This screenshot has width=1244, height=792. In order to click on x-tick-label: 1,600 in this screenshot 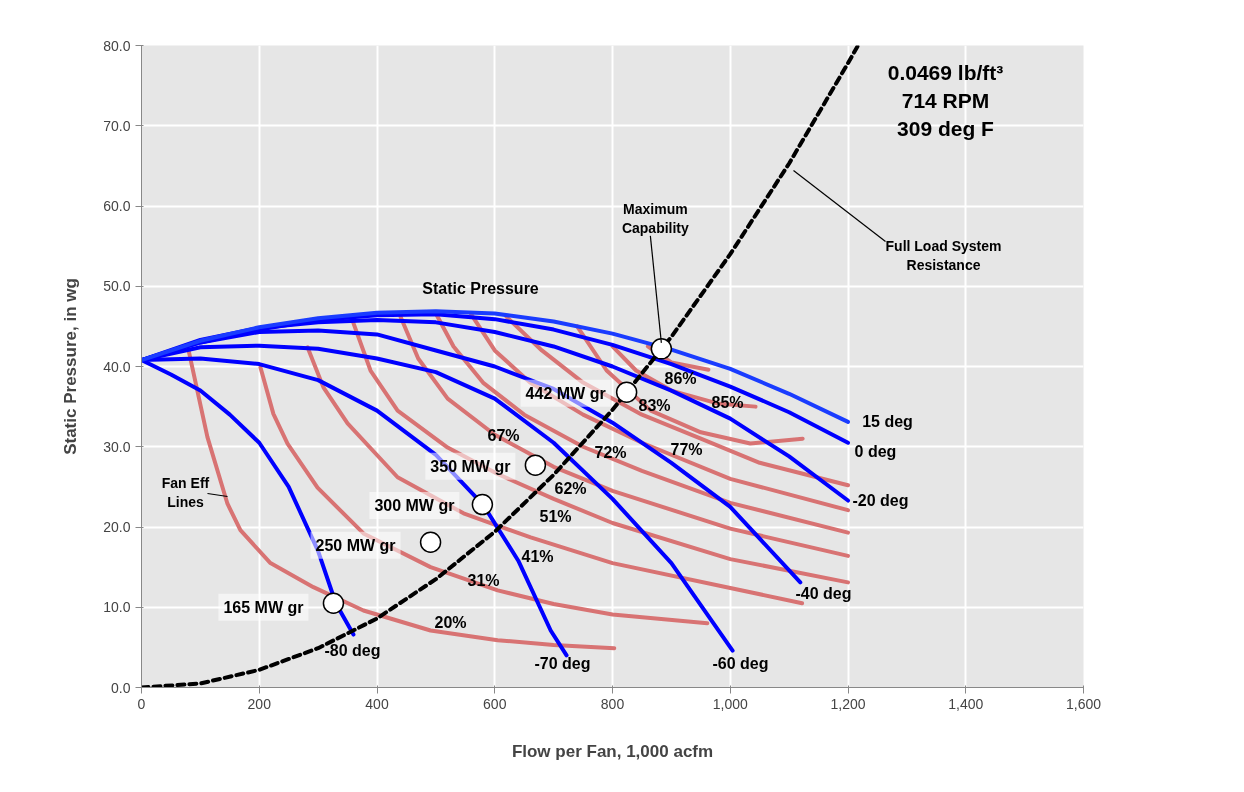, I will do `click(1083, 703)`.